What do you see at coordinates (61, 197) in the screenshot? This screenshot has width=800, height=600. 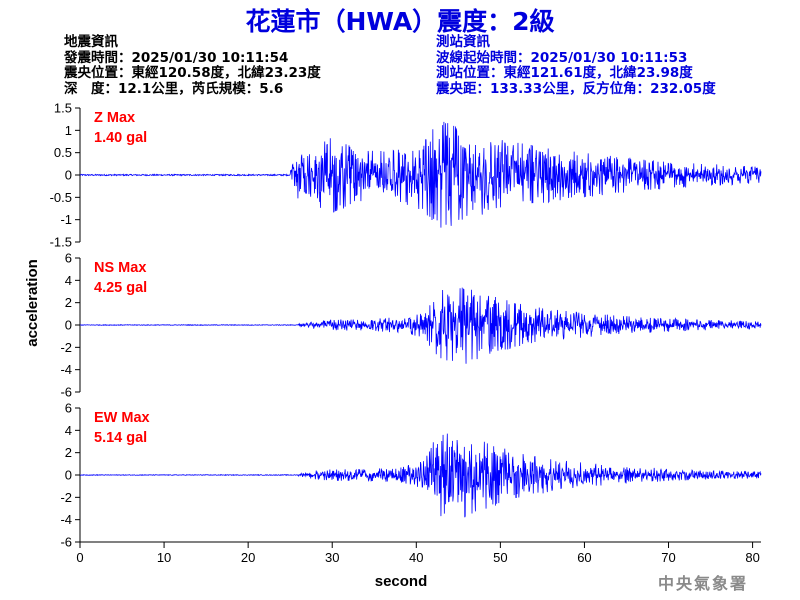 I see `y-tick-label: -0.5` at bounding box center [61, 197].